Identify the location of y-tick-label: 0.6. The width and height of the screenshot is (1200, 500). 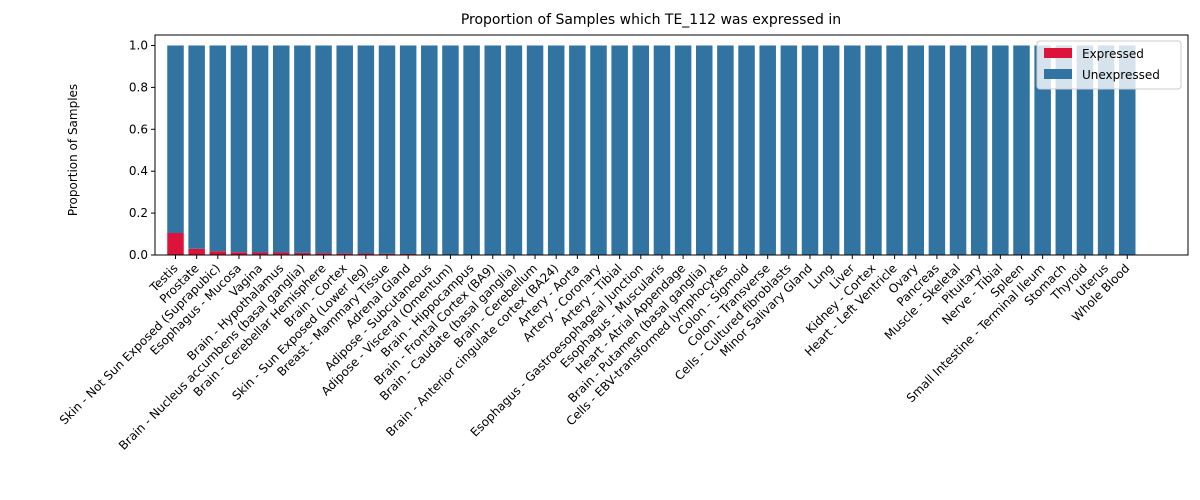
(138, 129).